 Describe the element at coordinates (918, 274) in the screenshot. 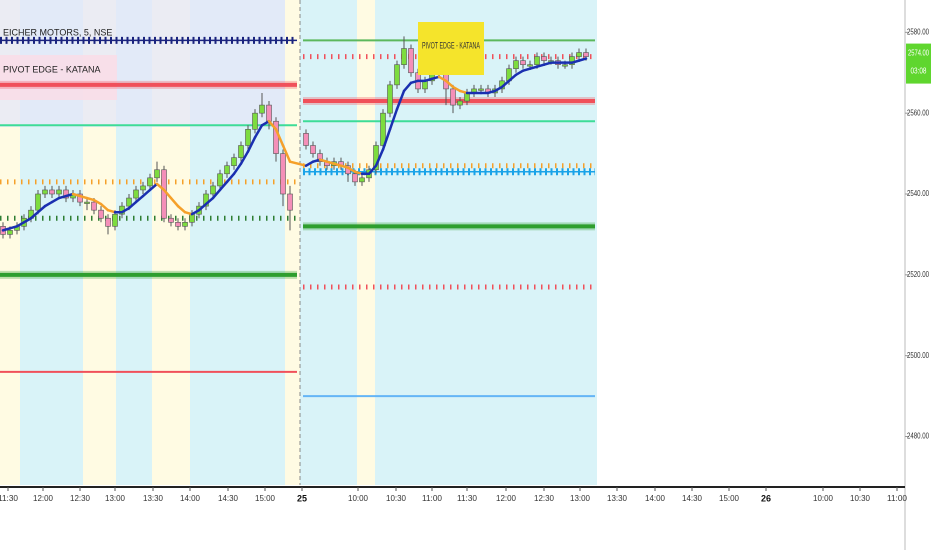

I see `y-tick-label: 2520.00` at that location.